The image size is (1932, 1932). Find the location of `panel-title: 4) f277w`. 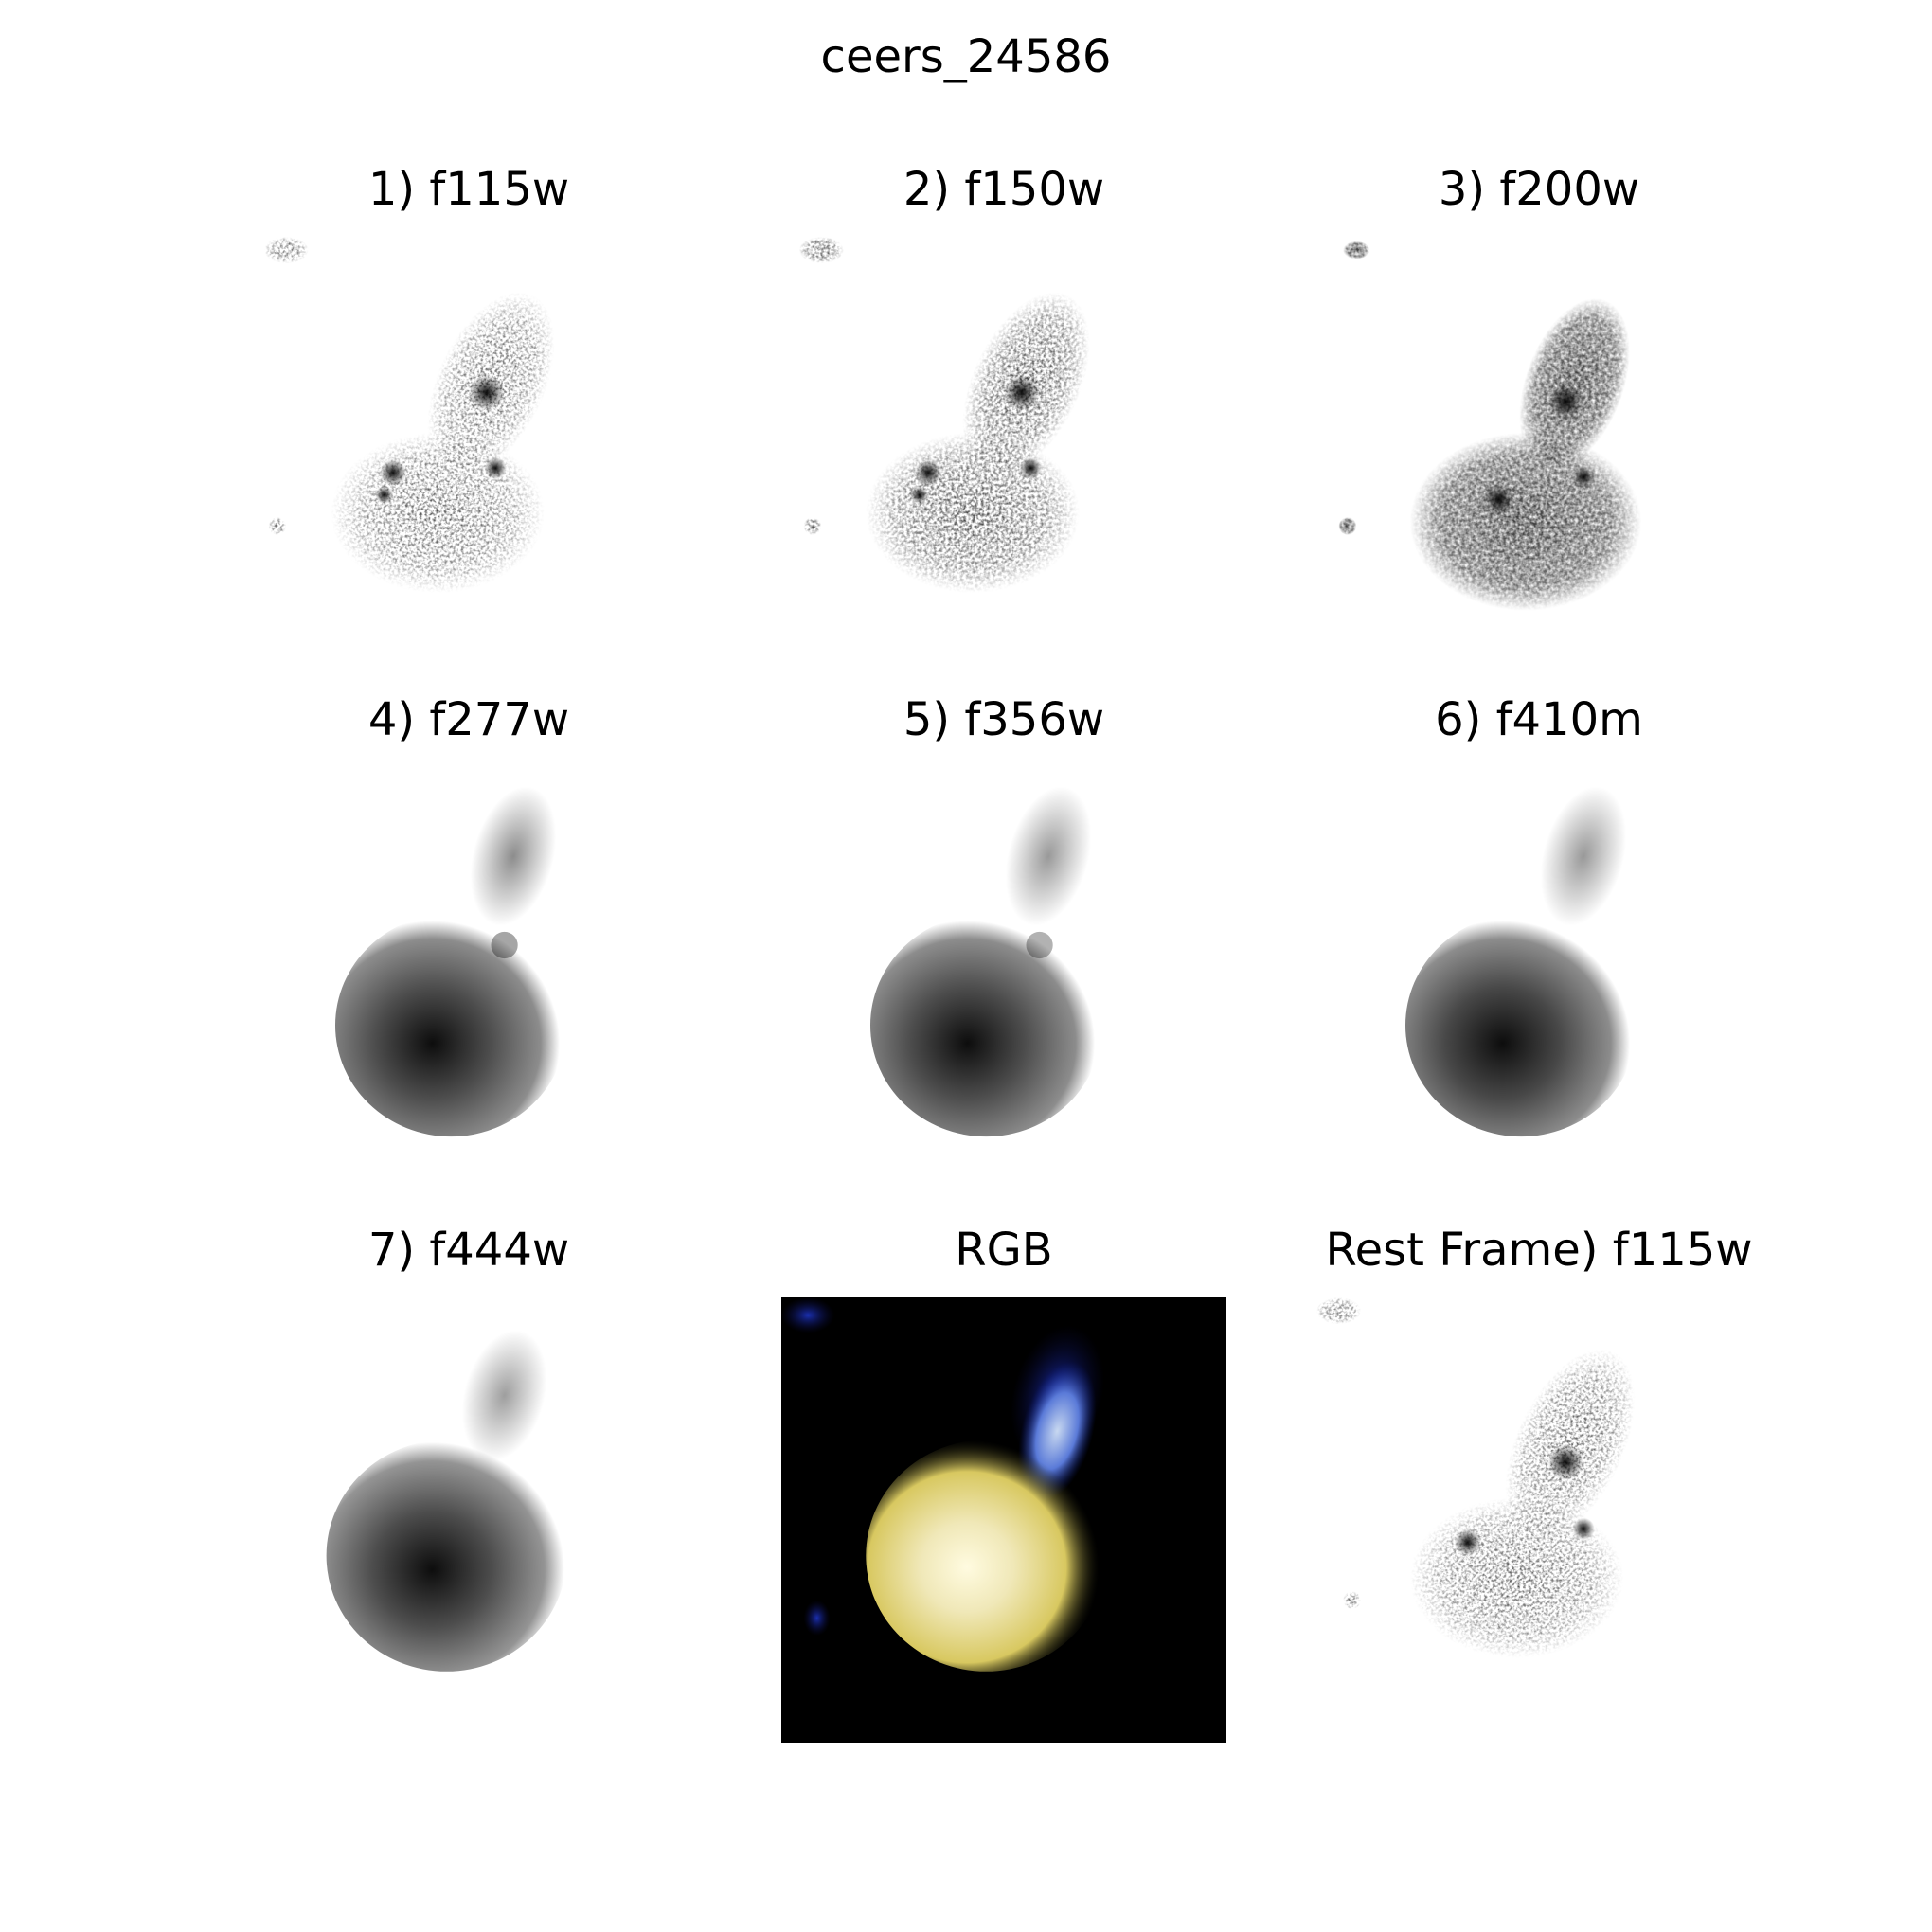

panel-title: 4) f277w is located at coordinates (468, 719).